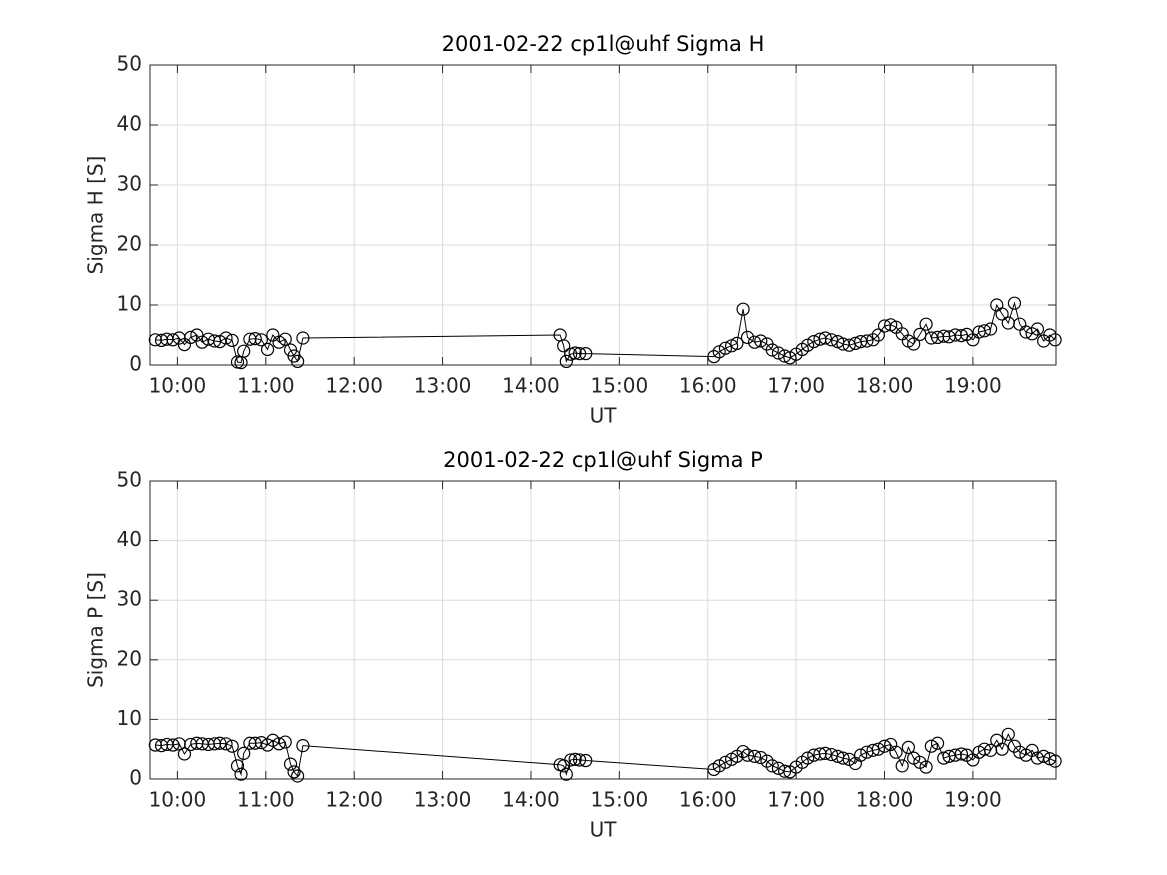  I want to click on y-tick-label: 0, so click(135, 778).